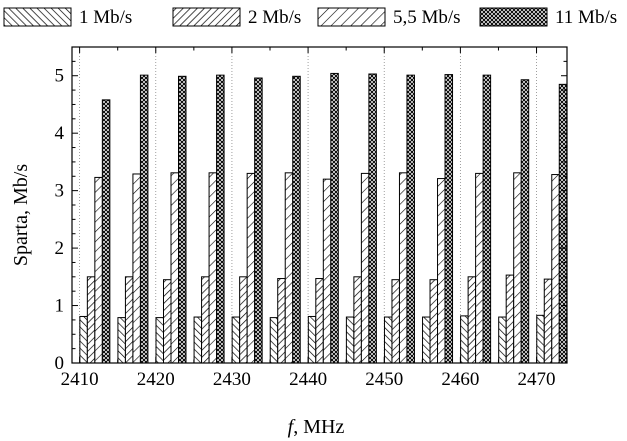 The image size is (627, 441). Describe the element at coordinates (310, 17) in the screenshot. I see `legend: 1 Mb/s 2 Mb/s 5,5 Mb/s 11 Mb/s` at that location.